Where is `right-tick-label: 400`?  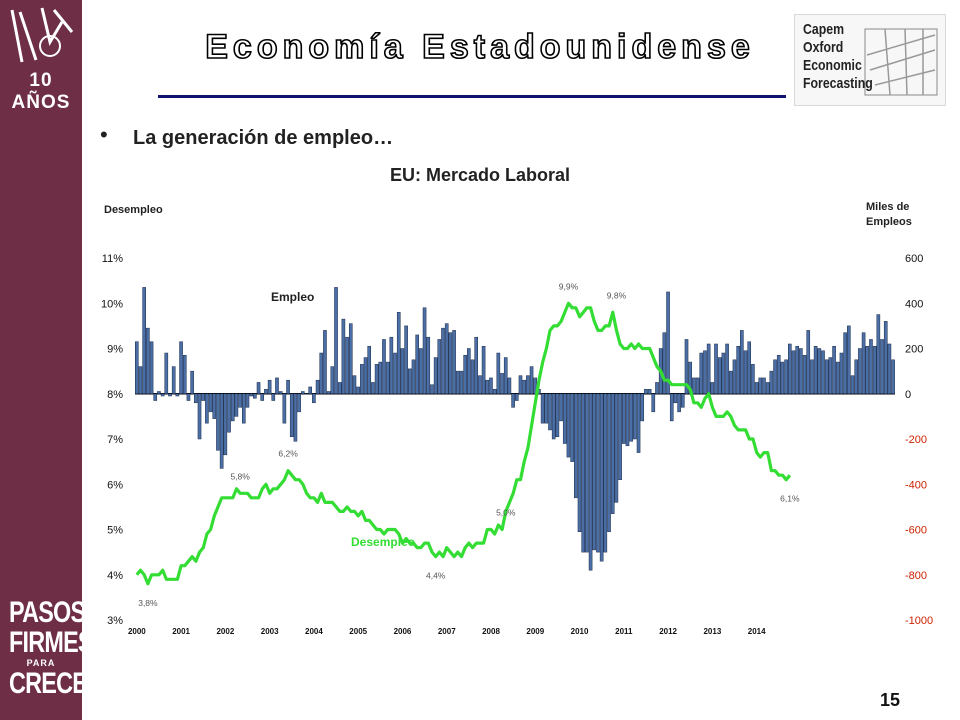 right-tick-label: 400 is located at coordinates (914, 304).